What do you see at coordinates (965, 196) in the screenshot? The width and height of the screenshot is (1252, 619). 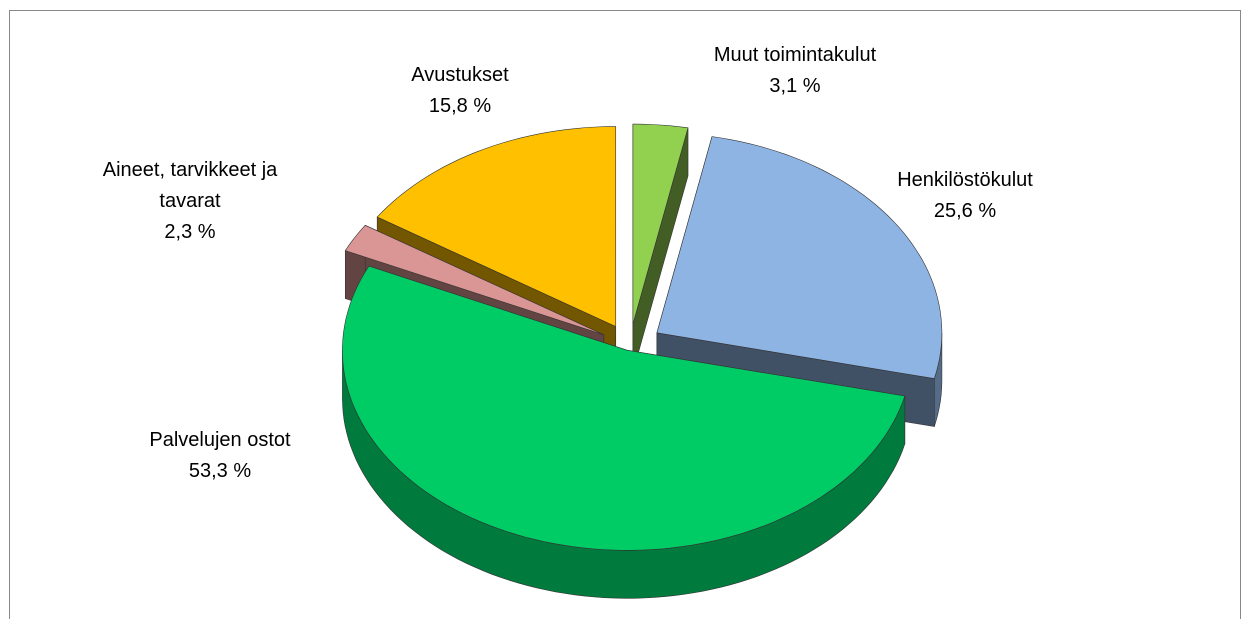 I see `data-label: Henkilöstökulut 25,6 %` at bounding box center [965, 196].